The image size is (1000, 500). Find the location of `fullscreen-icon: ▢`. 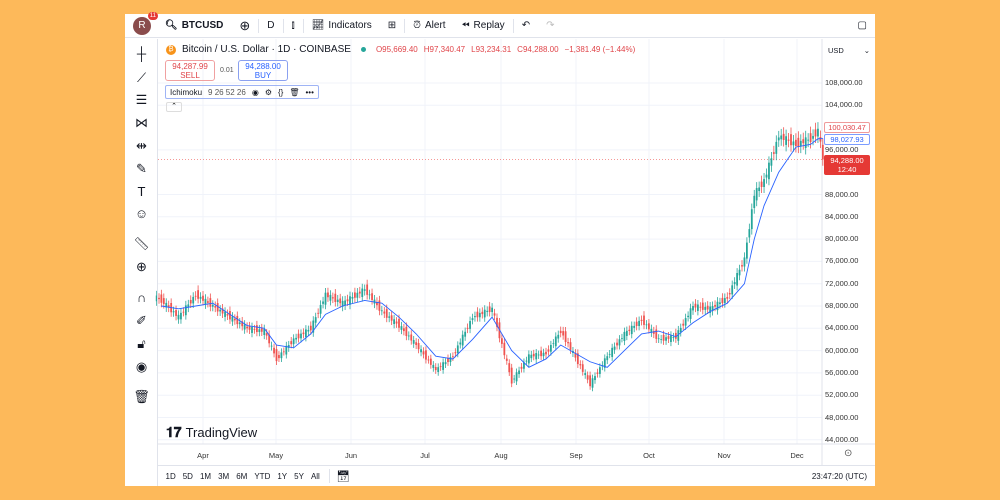

fullscreen-icon: ▢ is located at coordinates (862, 25).